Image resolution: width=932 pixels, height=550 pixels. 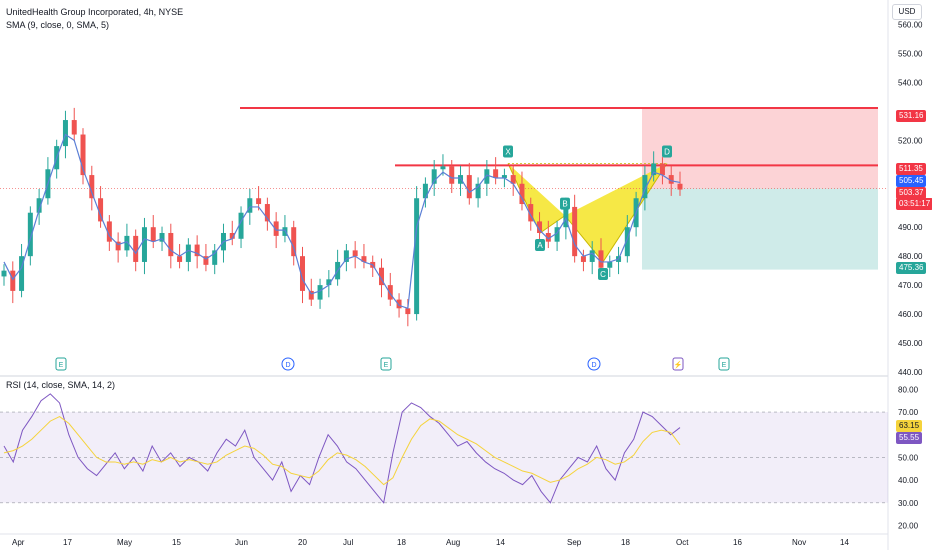 What do you see at coordinates (908, 525) in the screenshot?
I see `rsi-tick-label: 20.00` at bounding box center [908, 525].